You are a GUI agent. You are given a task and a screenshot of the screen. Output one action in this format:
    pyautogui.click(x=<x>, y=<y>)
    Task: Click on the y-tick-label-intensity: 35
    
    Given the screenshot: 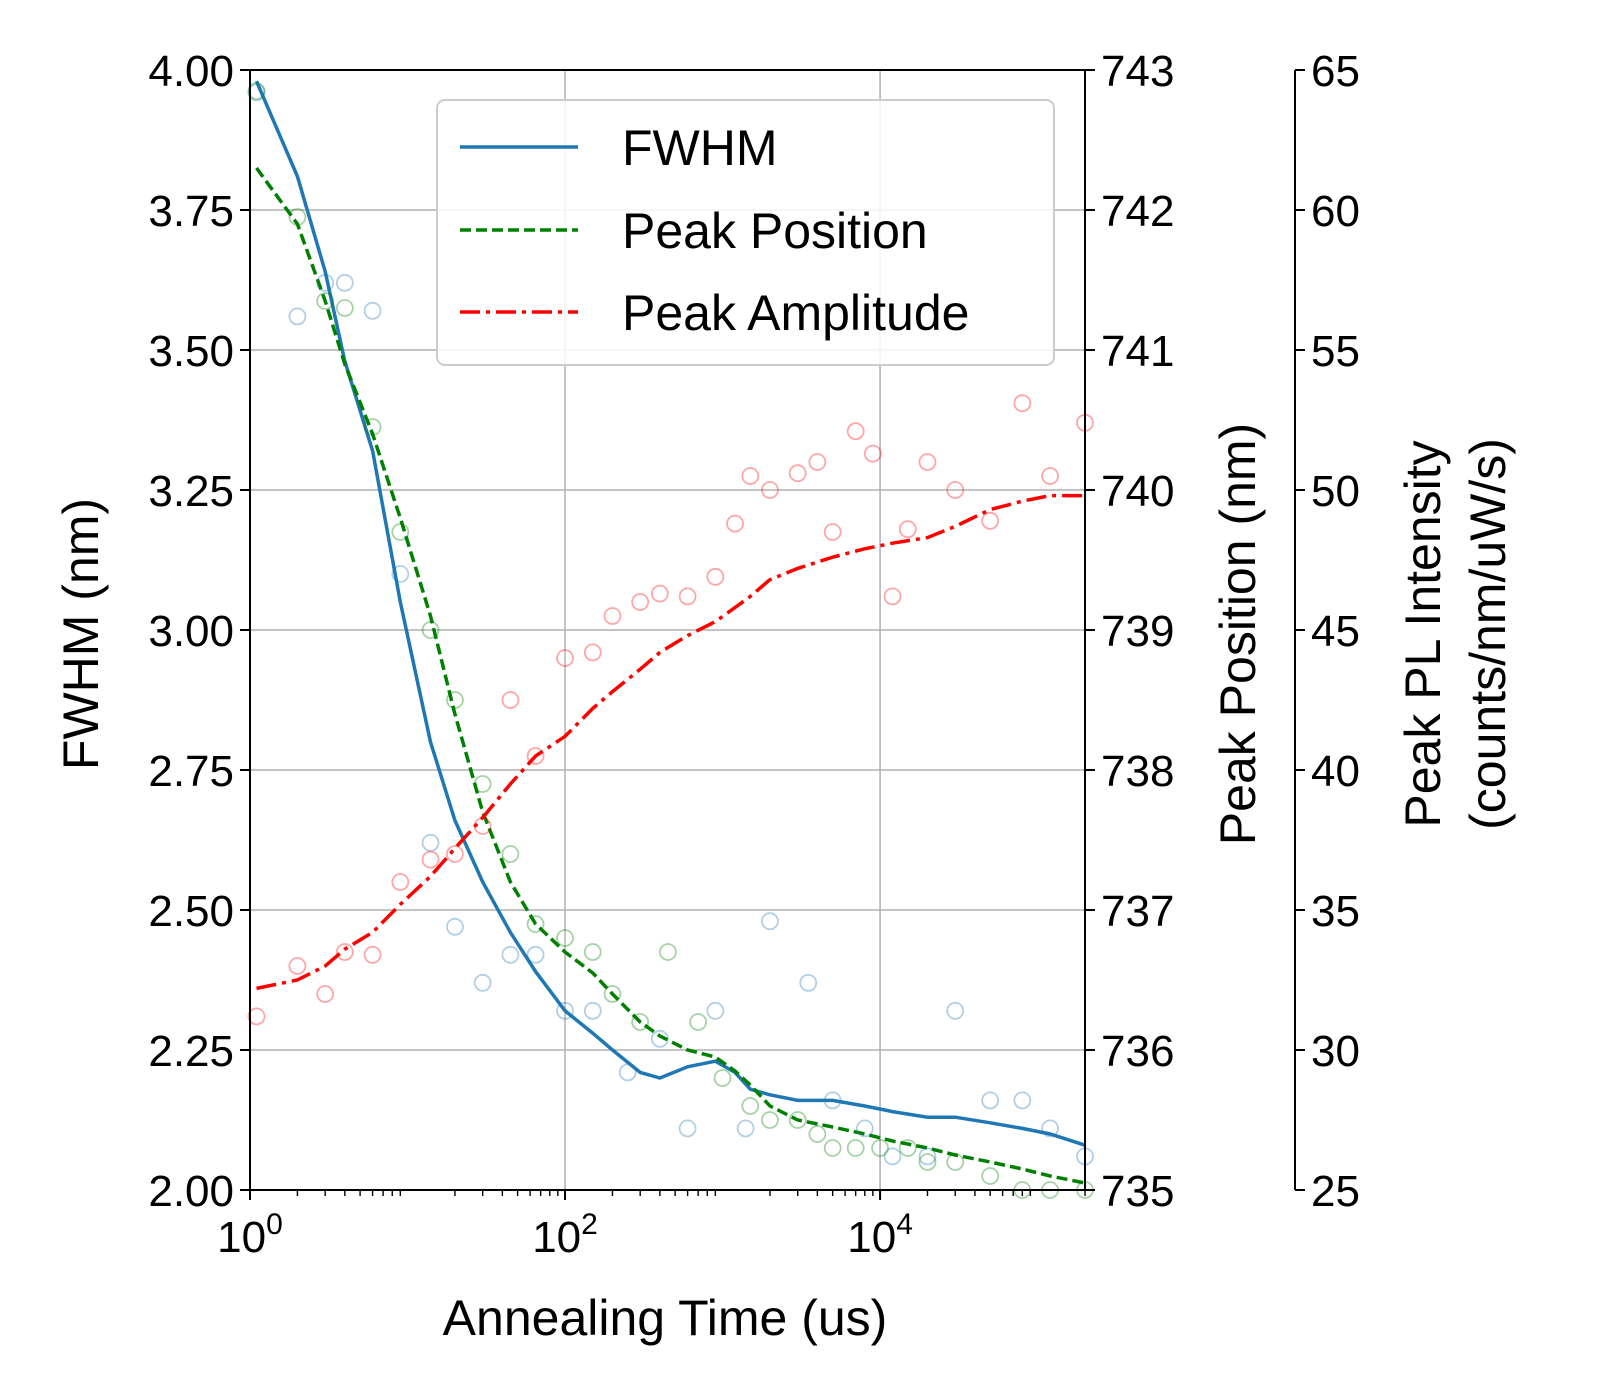 What is the action you would take?
    pyautogui.click(x=1335, y=911)
    